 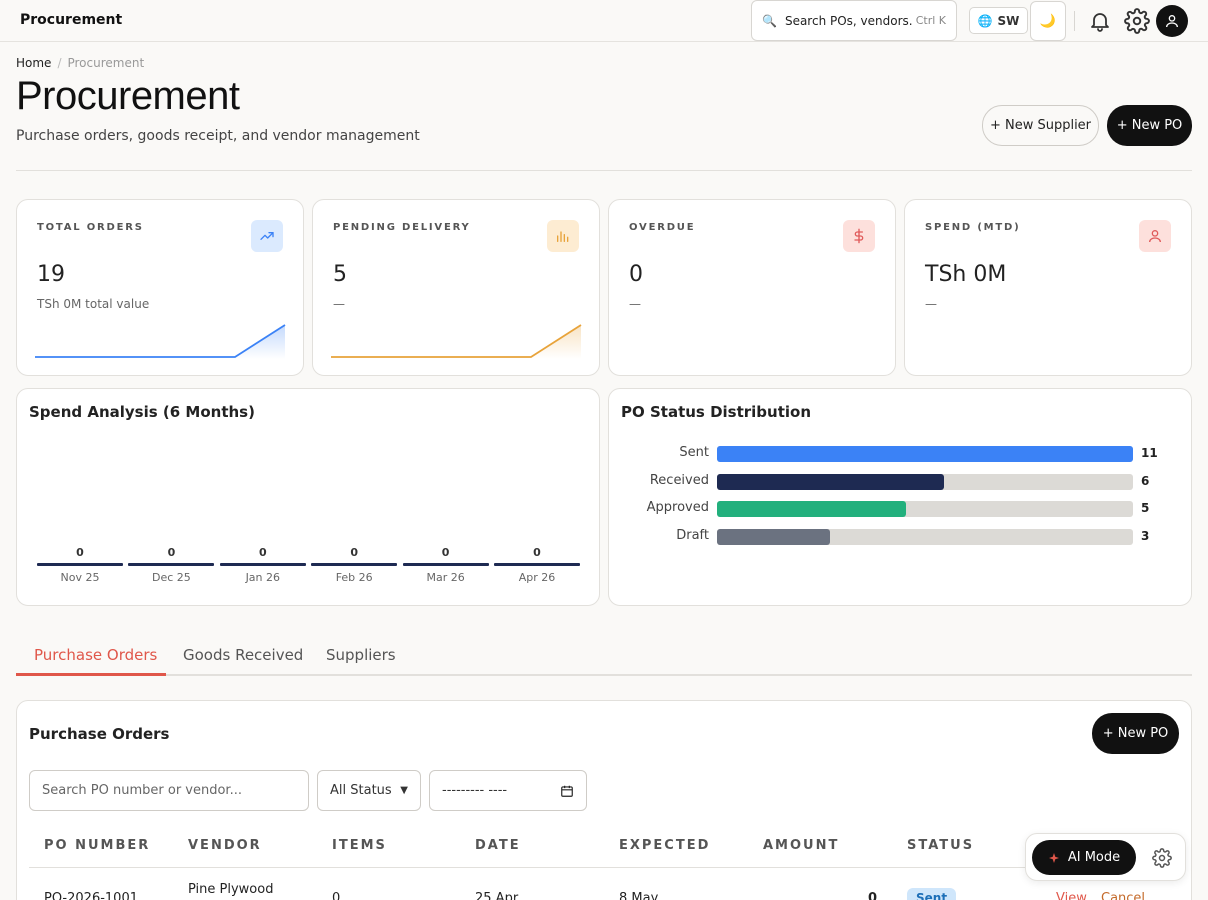 What do you see at coordinates (636, 274) in the screenshot?
I see `kpi-value: 0` at bounding box center [636, 274].